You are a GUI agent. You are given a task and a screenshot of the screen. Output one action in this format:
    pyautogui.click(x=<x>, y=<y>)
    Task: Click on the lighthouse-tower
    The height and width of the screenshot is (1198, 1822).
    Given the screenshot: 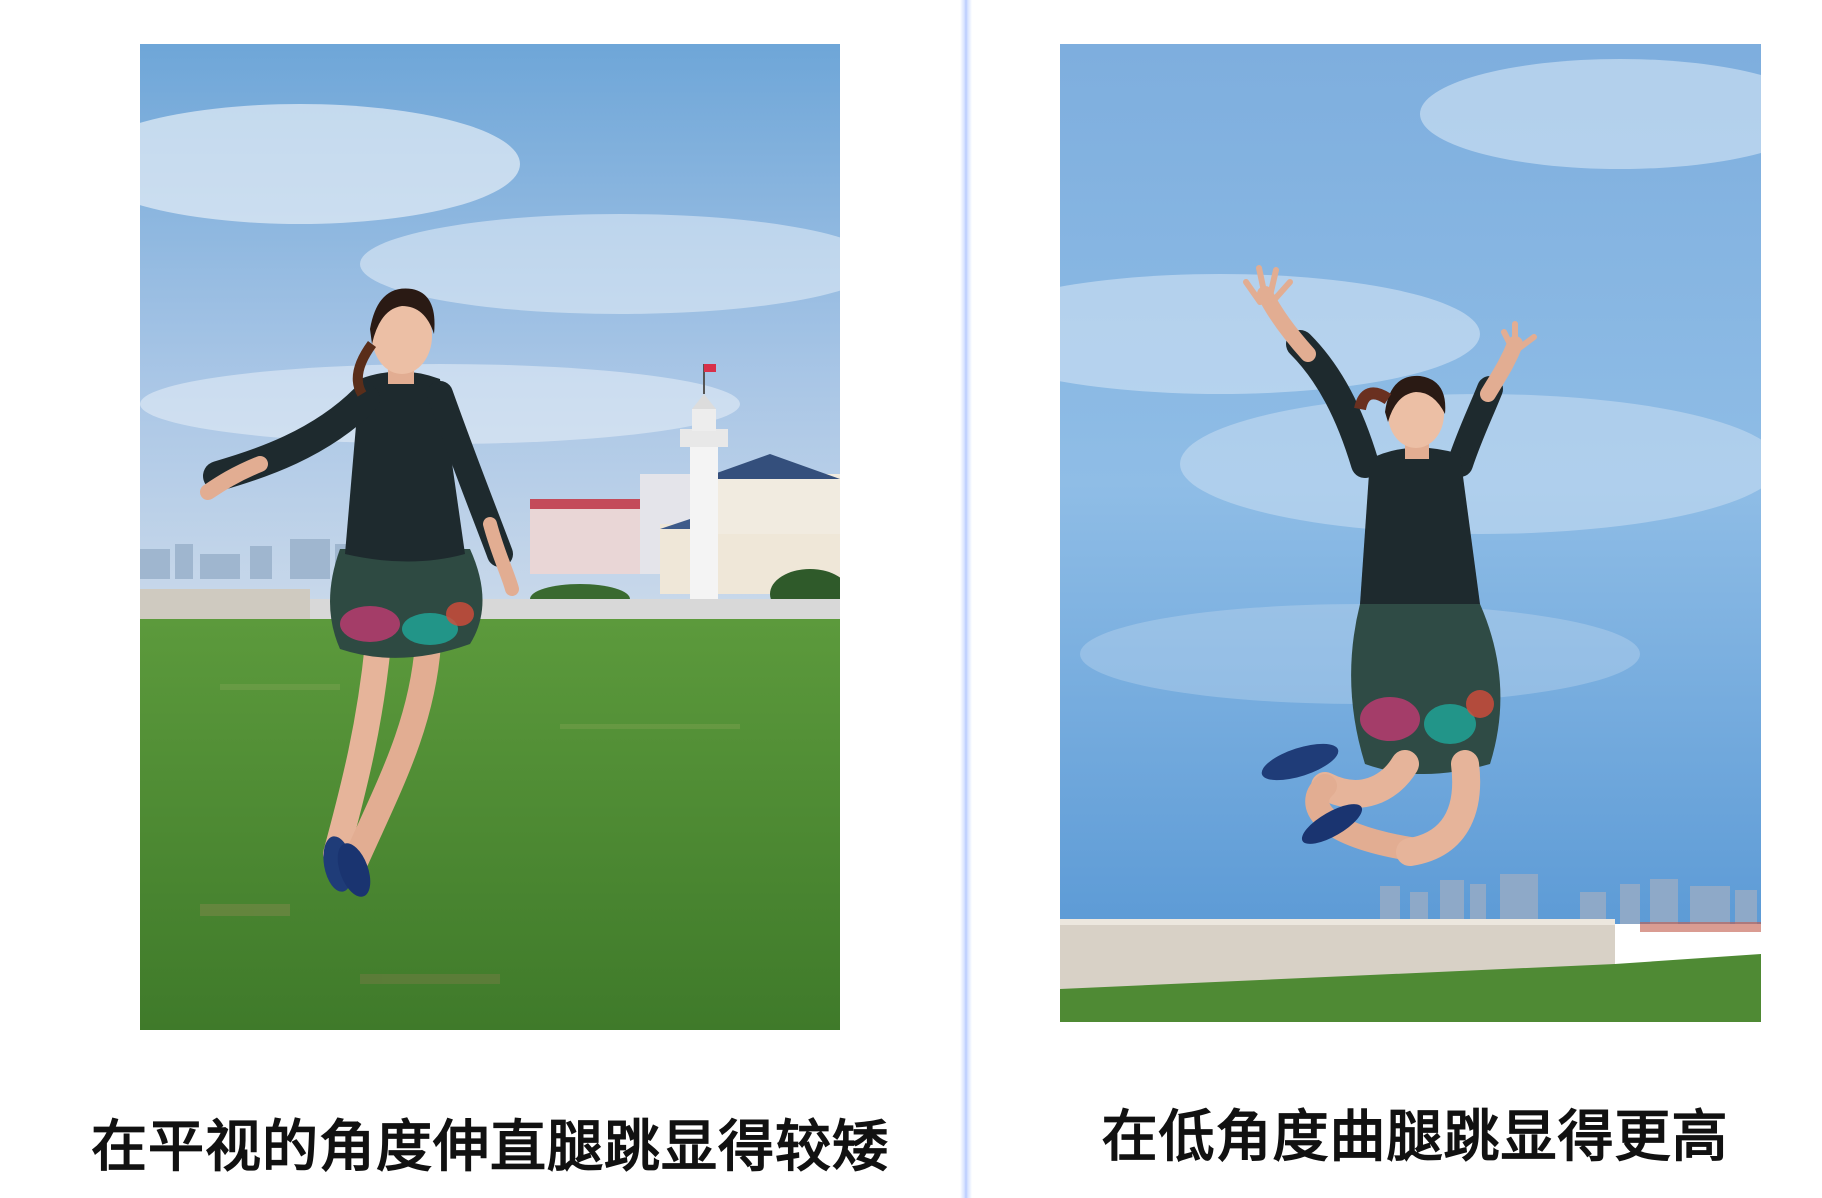 What is the action you would take?
    pyautogui.click(x=704, y=489)
    